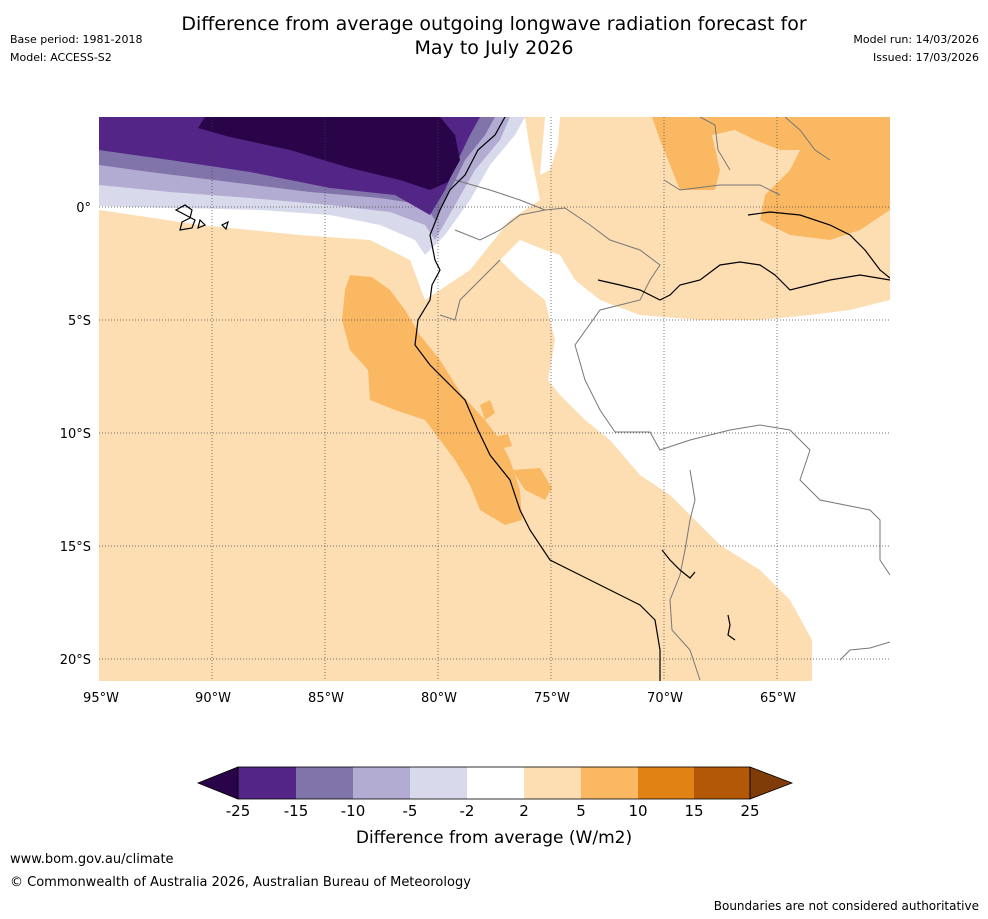 This screenshot has width=988, height=919. Describe the element at coordinates (778, 698) in the screenshot. I see `lon-label: 65°W` at that location.